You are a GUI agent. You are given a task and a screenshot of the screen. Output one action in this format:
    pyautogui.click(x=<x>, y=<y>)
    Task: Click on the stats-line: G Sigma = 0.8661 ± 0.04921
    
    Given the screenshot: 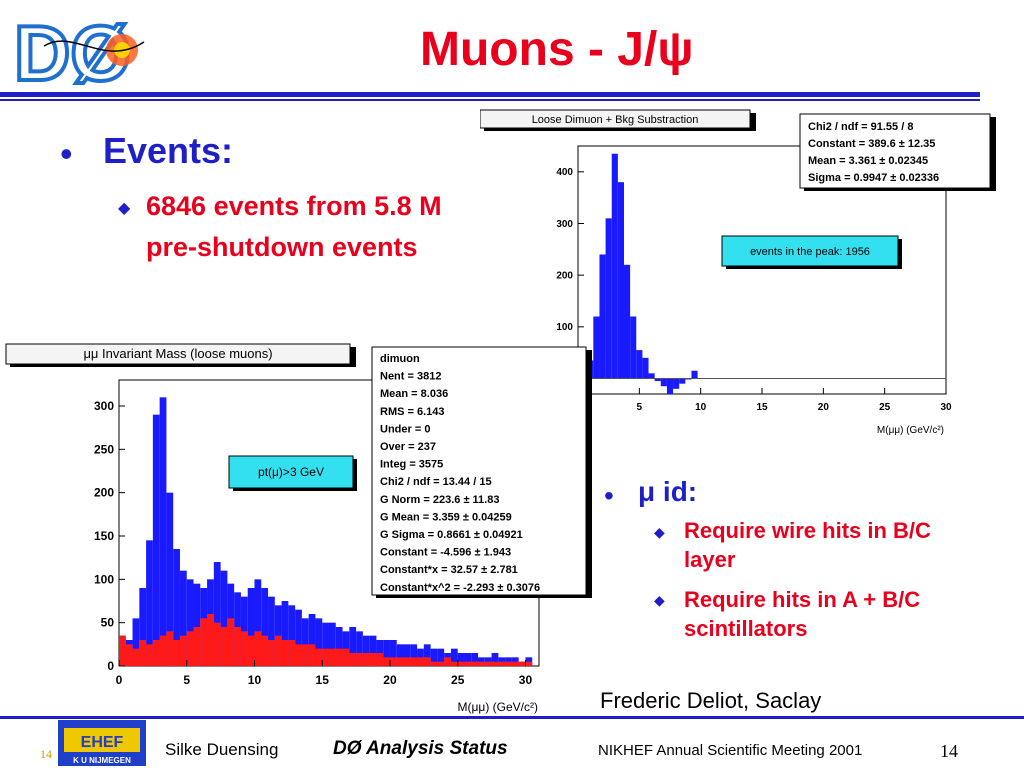 What is the action you would take?
    pyautogui.click(x=451, y=535)
    